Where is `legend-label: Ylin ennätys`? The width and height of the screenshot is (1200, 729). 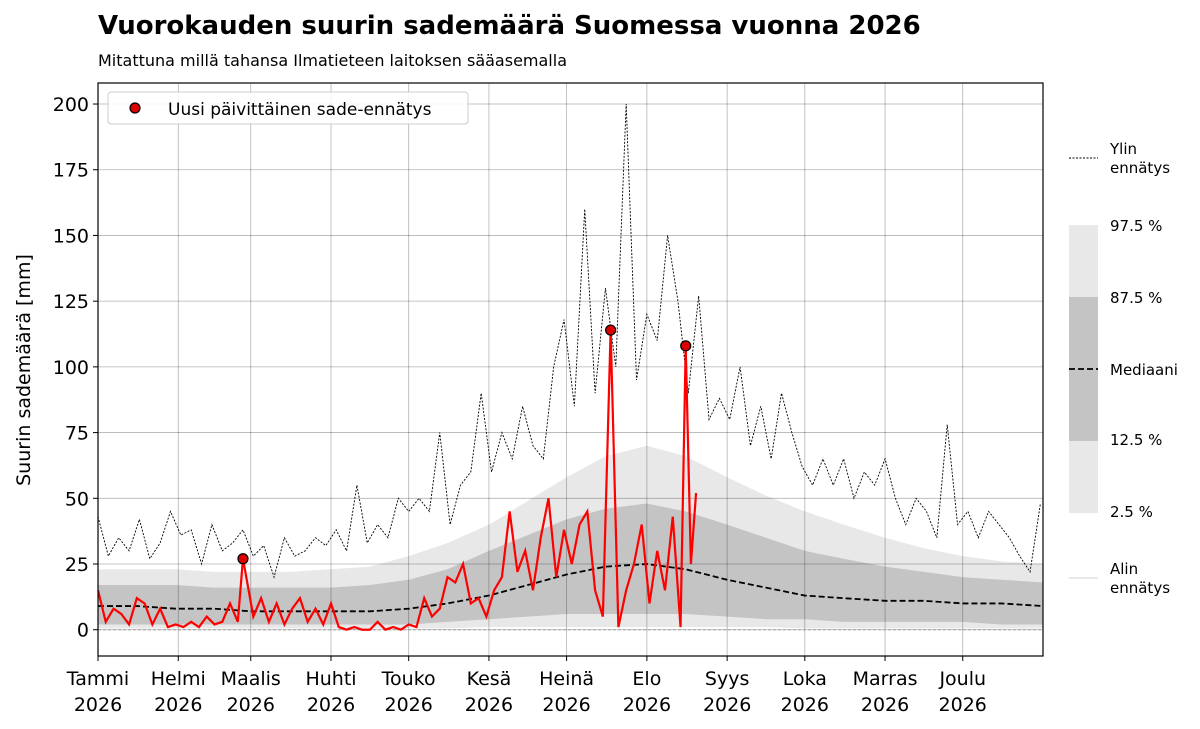
legend-label: Ylin ennätys is located at coordinates (1139, 158).